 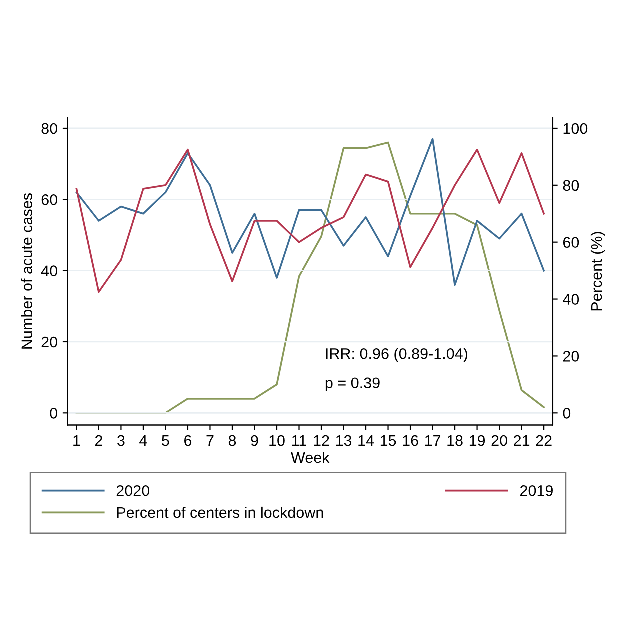 What do you see at coordinates (77, 441) in the screenshot?
I see `x-tick-label: 1` at bounding box center [77, 441].